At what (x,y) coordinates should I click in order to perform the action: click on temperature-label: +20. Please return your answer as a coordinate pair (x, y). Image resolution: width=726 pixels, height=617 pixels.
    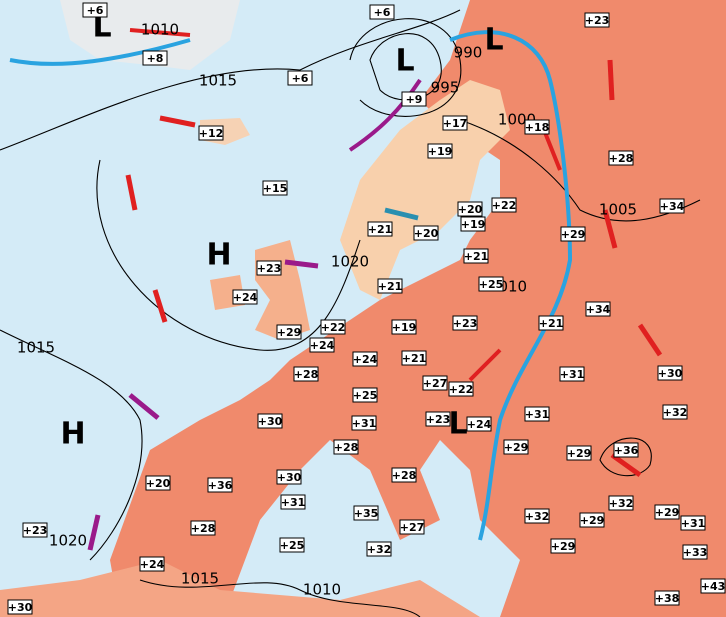
    Looking at the image, I should click on (158, 483).